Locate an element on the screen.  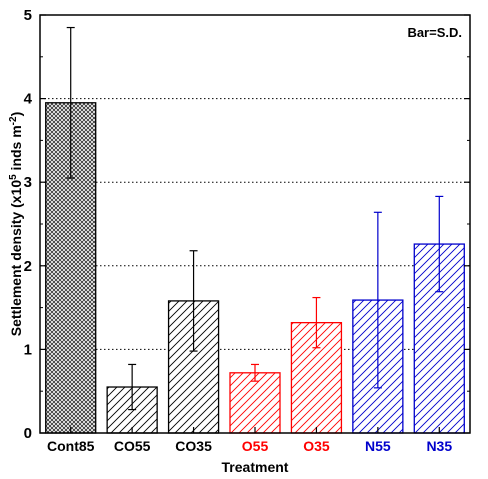
x-tick-labels: Cont85 CO55 CO35 O55 O35 N55 N35 is located at coordinates (249, 446).